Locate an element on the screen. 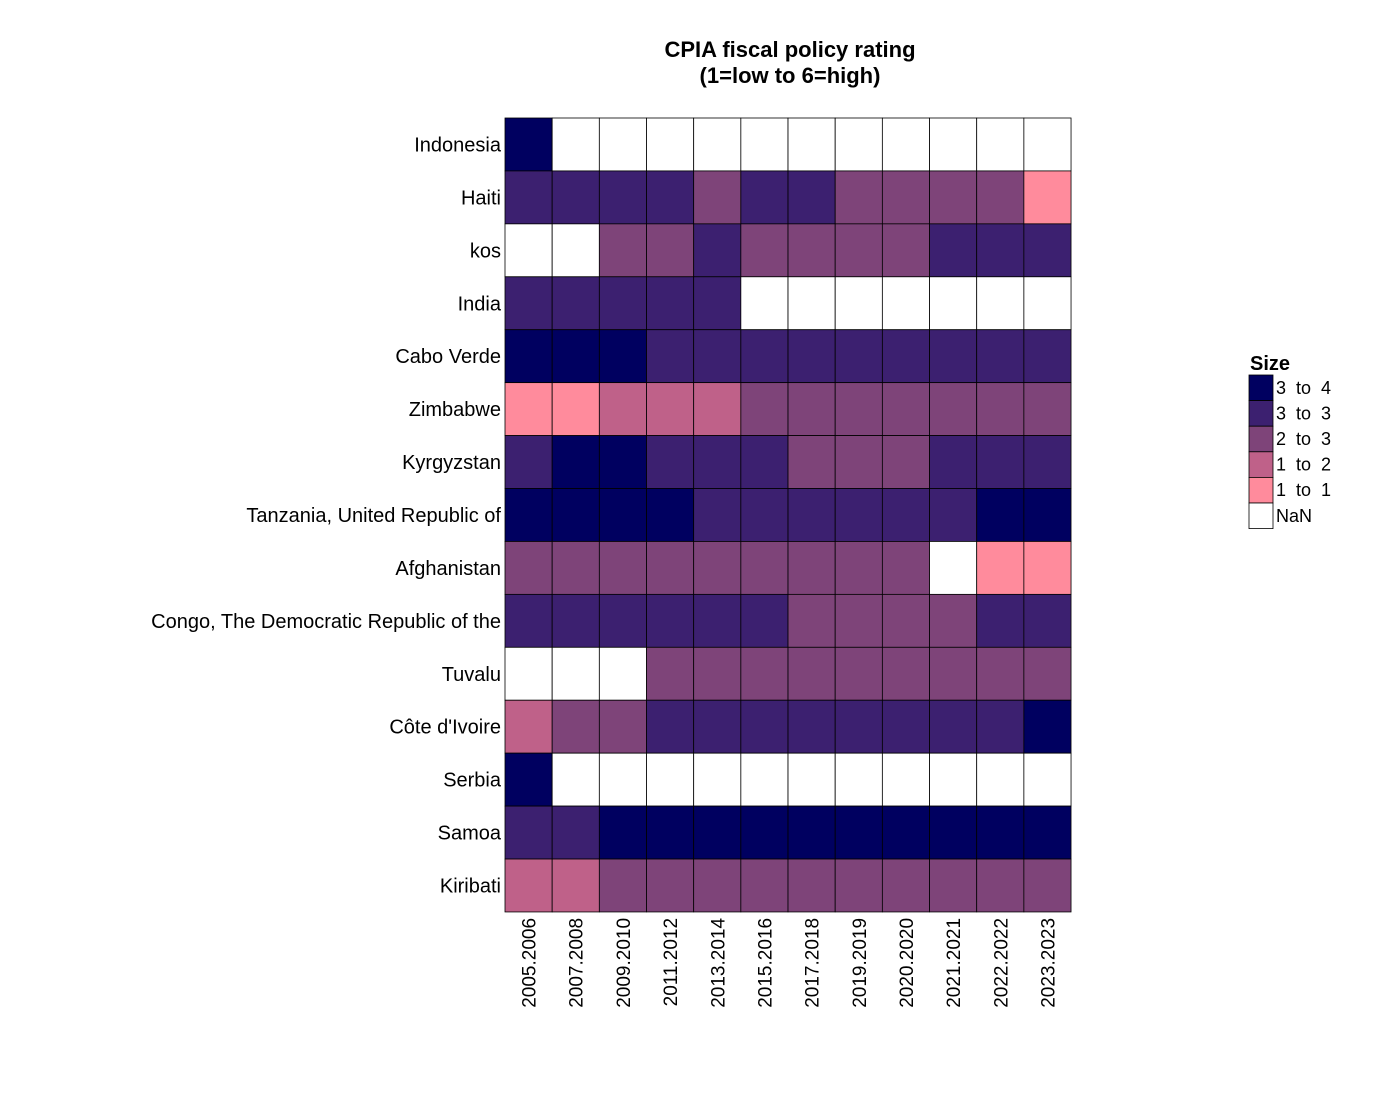 Image resolution: width=1400 pixels, height=1100 pixels. heatmap-cell-cabo-verde-2019-2019 is located at coordinates (858, 356).